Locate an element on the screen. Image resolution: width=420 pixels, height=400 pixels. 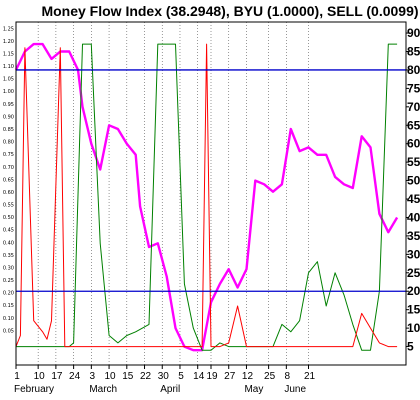
x-tick-label: 17 is located at coordinates (57, 376).